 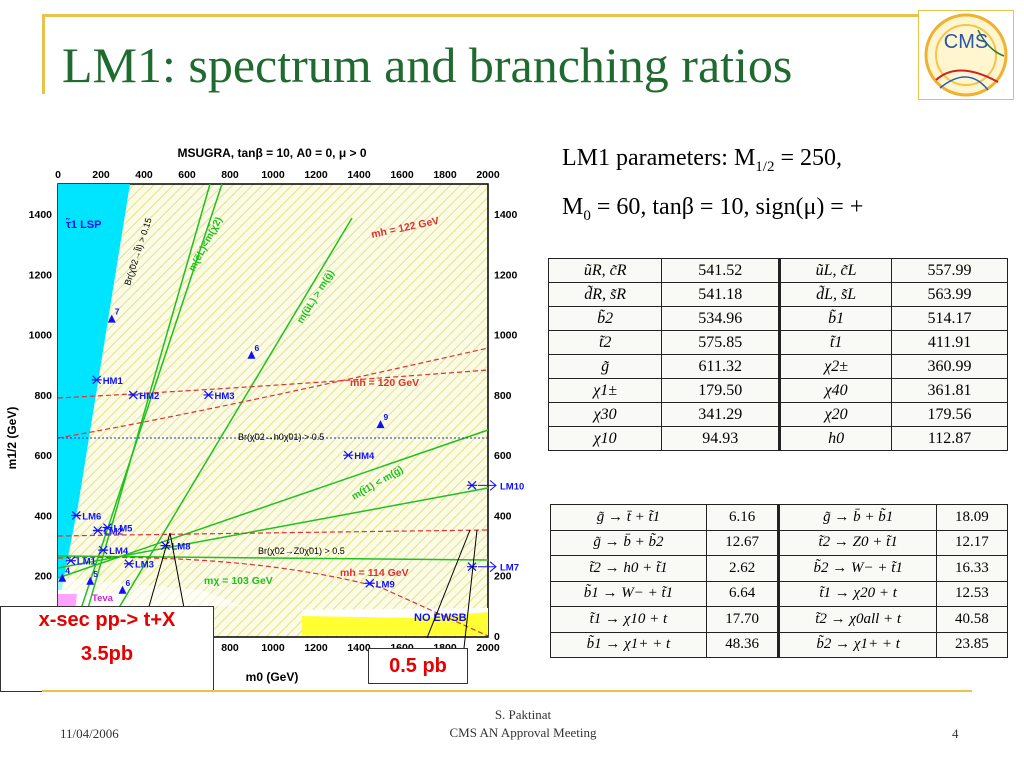 What do you see at coordinates (230, 175) in the screenshot?
I see `x-tick-label-top: 800` at bounding box center [230, 175].